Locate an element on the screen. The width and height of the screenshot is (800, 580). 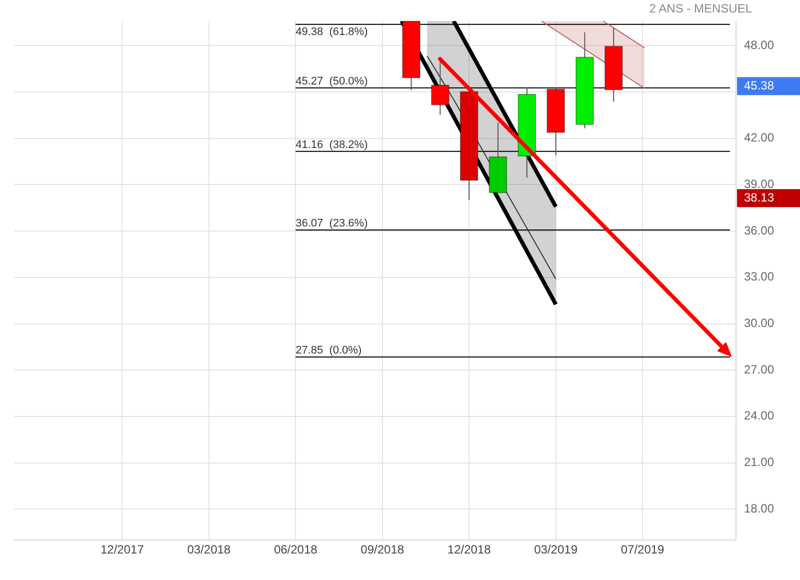
y-tick-label: 48.00 is located at coordinates (759, 45).